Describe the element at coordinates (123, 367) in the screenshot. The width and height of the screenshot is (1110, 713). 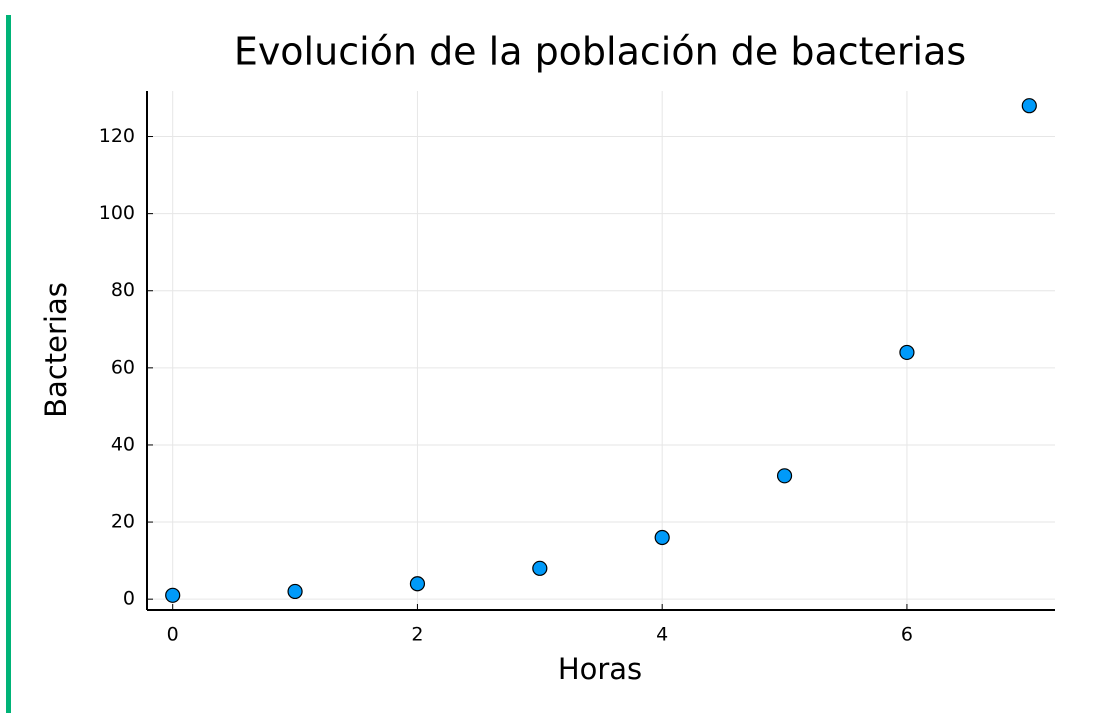
I see `y-tick-label: 60` at that location.